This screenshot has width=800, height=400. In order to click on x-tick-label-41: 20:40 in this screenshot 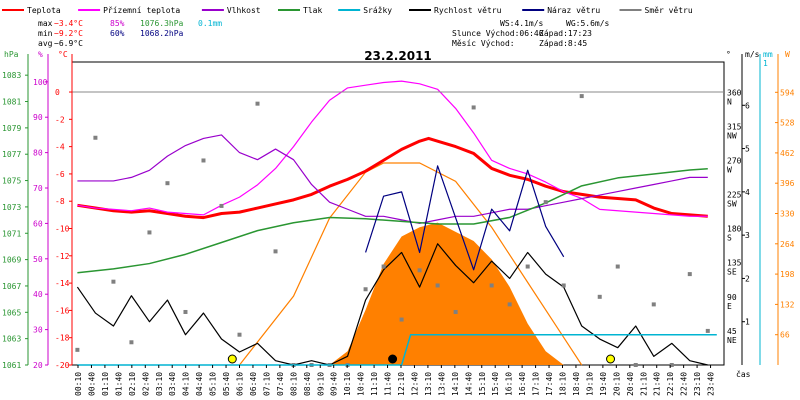, I will do `click(630, 384)`.